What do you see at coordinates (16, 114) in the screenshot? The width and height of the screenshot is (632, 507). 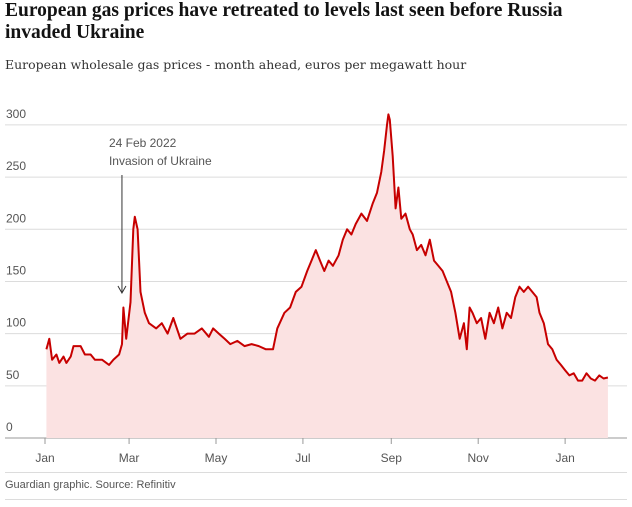 I see `y-tick-label: 300` at bounding box center [16, 114].